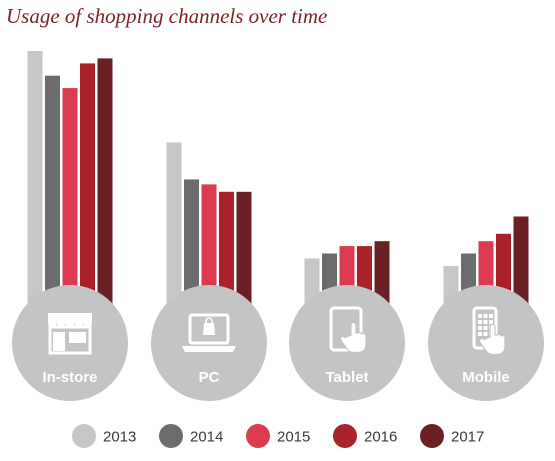 The image size is (555, 461). What do you see at coordinates (486, 377) in the screenshot?
I see `category-label-mobile: Mobile` at bounding box center [486, 377].